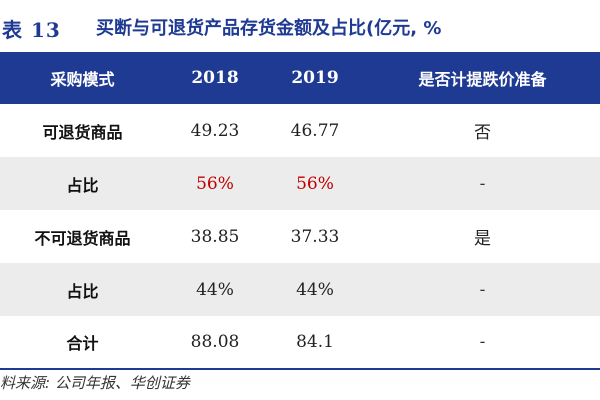 Image resolution: width=600 pixels, height=400 pixels. I want to click on cell-2019: 56%, so click(315, 183).